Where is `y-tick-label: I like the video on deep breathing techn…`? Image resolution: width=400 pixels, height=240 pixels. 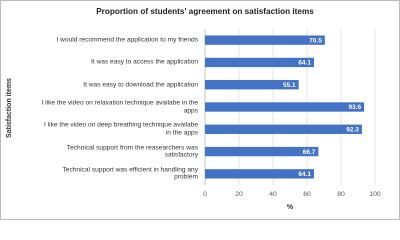 y-tick-label: I like the video on deep breathing techn… is located at coordinates (121, 129).